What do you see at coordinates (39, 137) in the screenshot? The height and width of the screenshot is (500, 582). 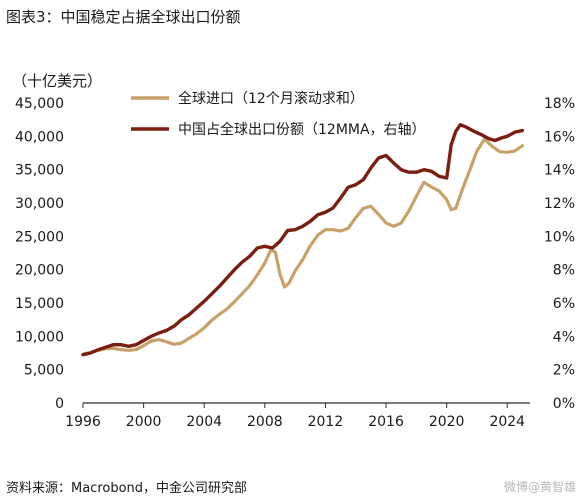 I see `y-left-tick-label: 40,000` at bounding box center [39, 137].